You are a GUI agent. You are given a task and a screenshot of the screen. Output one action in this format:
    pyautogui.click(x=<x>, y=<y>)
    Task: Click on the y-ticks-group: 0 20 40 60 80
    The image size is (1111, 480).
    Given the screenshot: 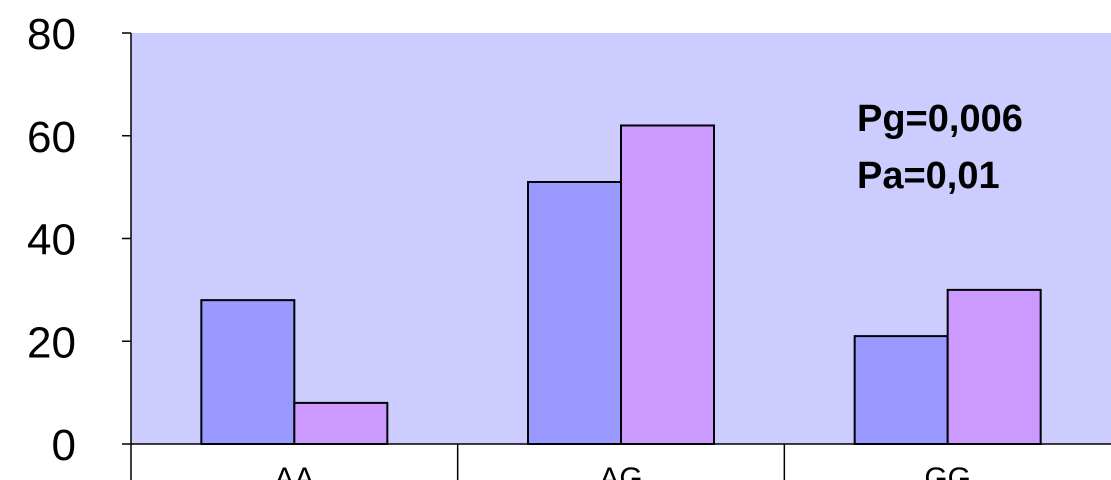 What is the action you would take?
    pyautogui.click(x=79, y=240)
    